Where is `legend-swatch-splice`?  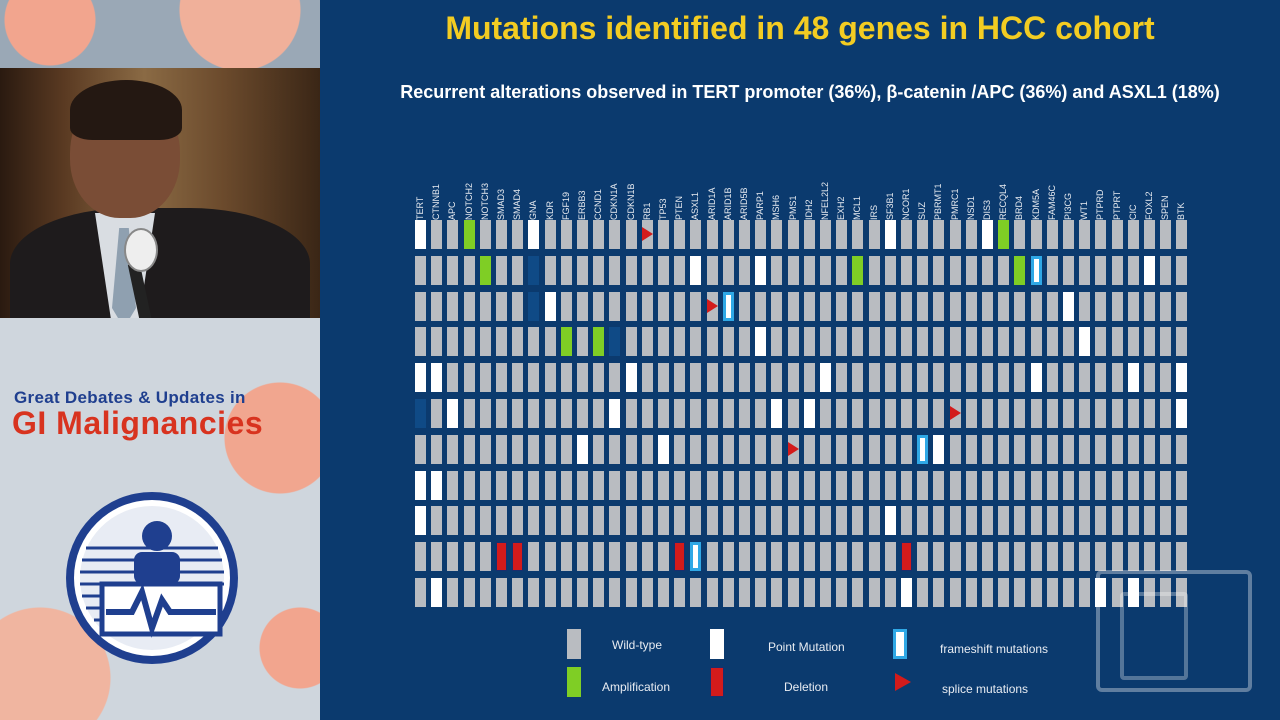 legend-swatch-splice is located at coordinates (903, 682).